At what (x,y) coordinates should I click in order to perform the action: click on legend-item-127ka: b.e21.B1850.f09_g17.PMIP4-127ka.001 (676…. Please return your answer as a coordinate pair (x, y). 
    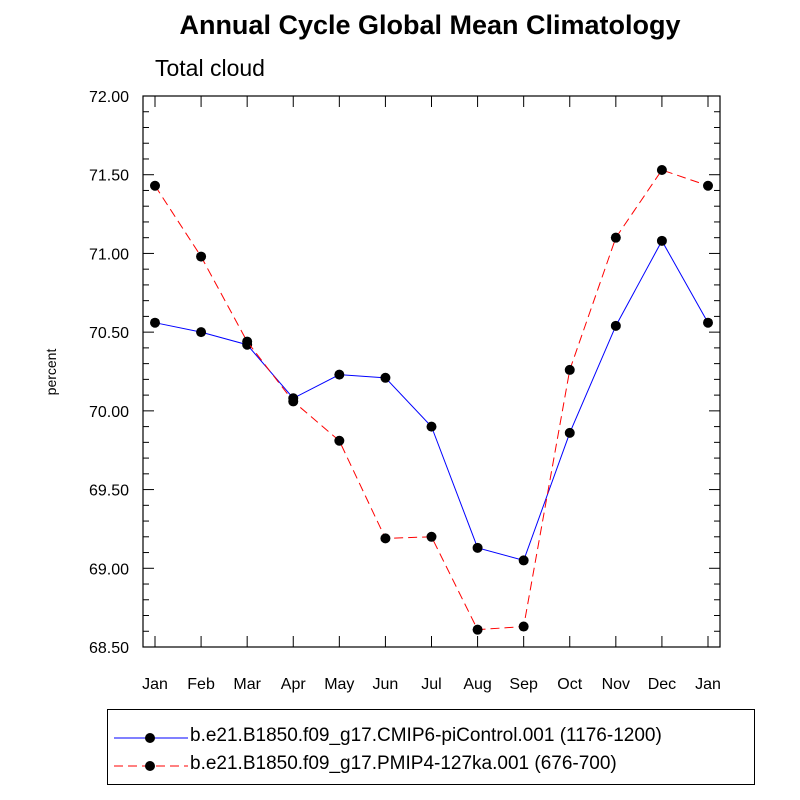
    Looking at the image, I should click on (431, 763).